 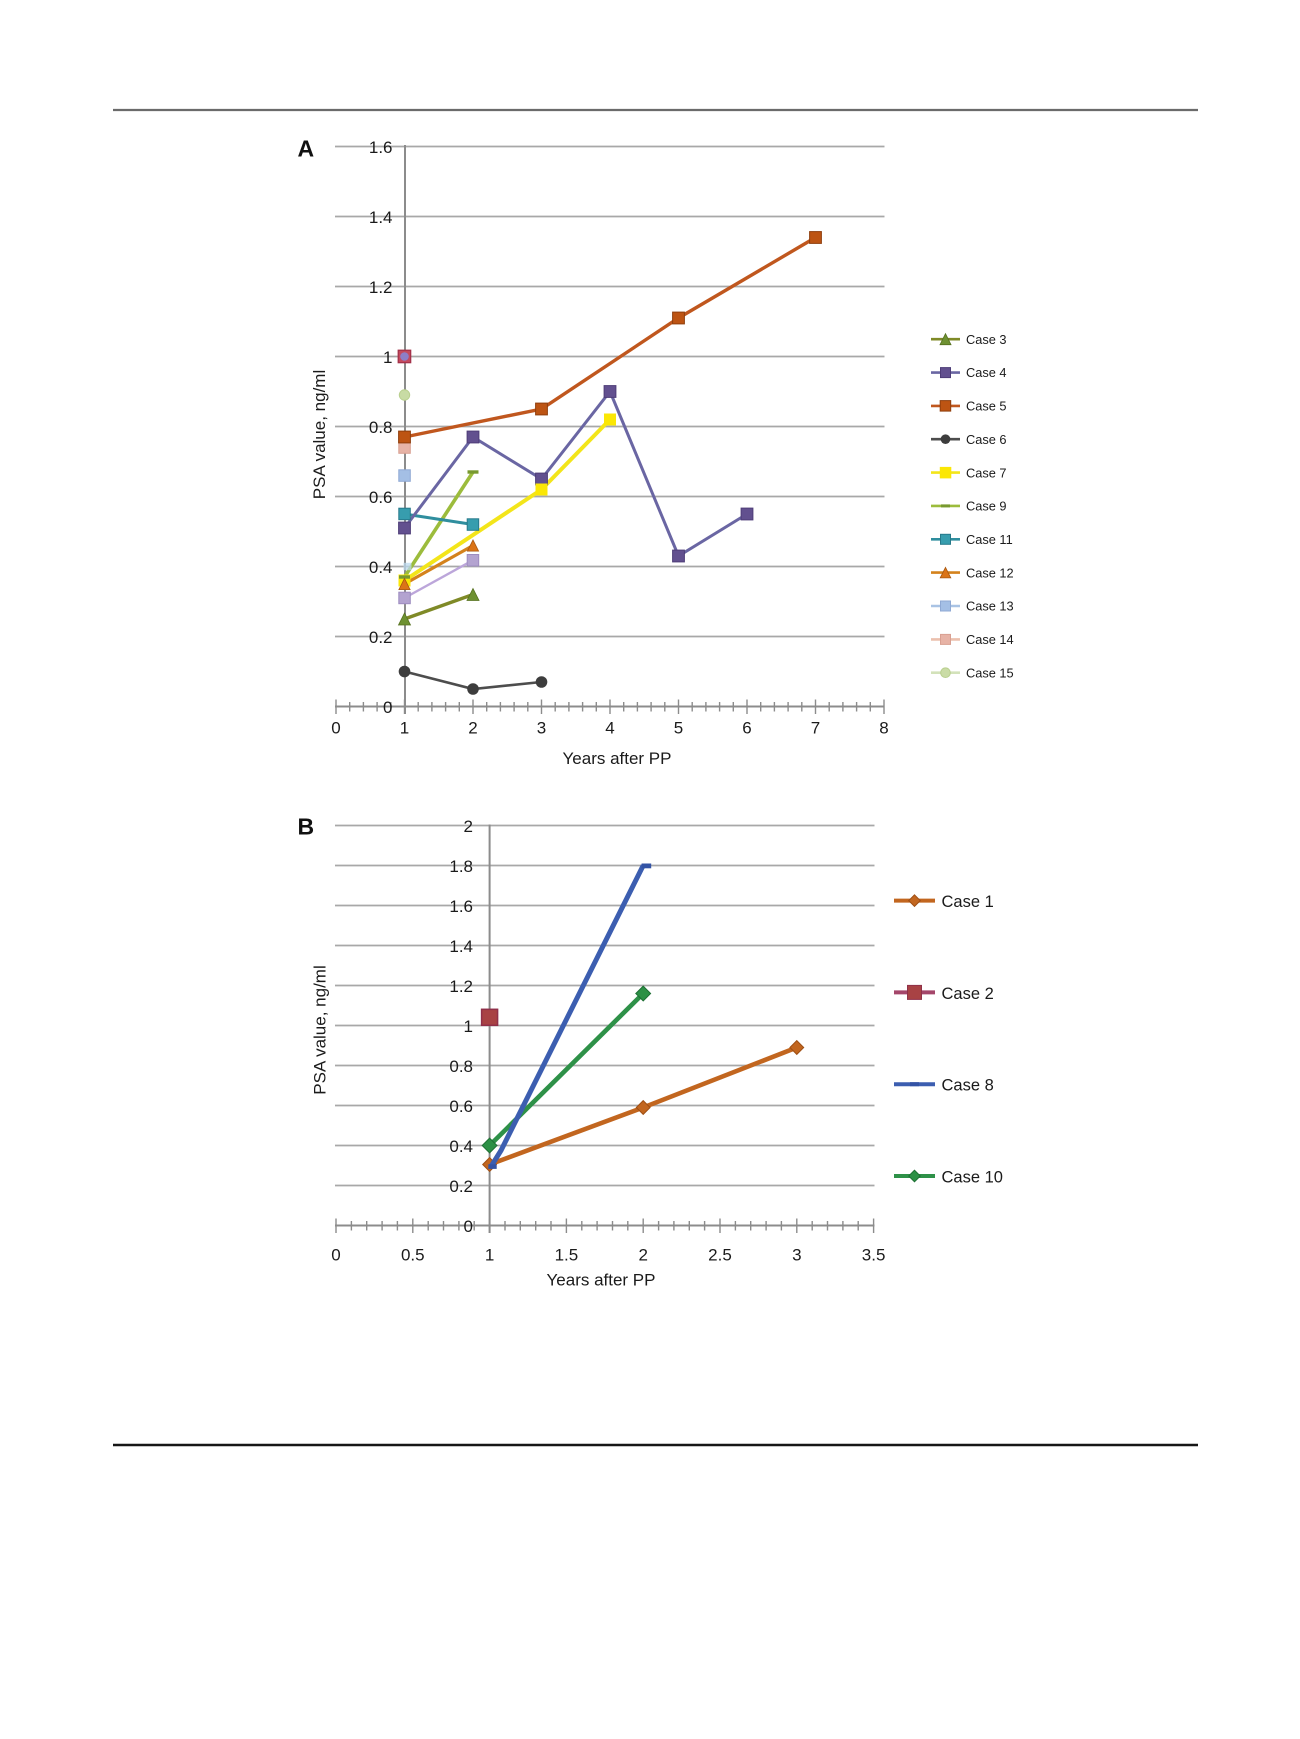 I want to click on svg-text: Case 5, so click(x=986, y=406).